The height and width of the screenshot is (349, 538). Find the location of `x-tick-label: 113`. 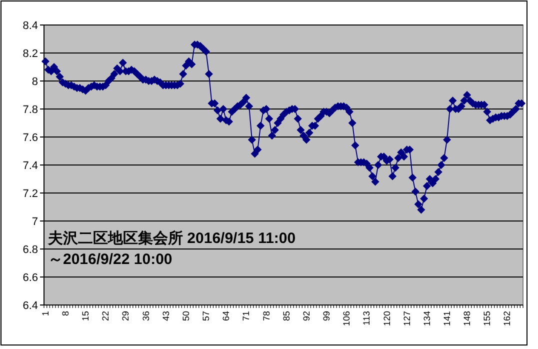

x-tick-label: 113 is located at coordinates (367, 318).